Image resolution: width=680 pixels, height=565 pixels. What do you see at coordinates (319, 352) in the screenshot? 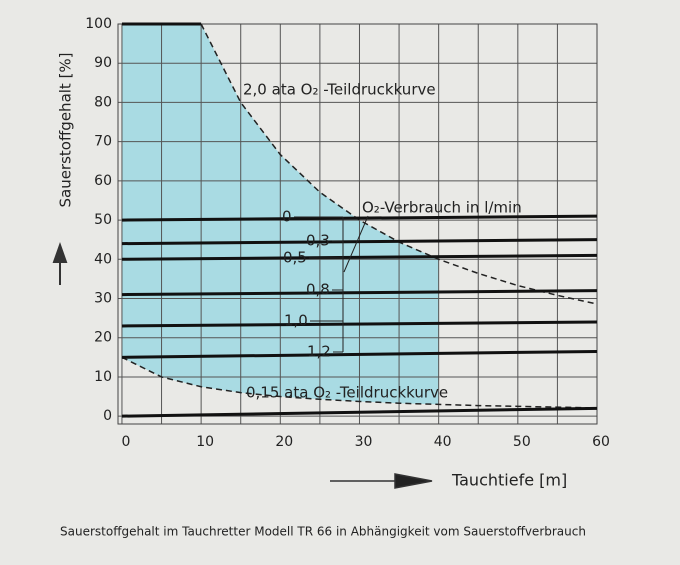
I see `series-label: 1,2` at bounding box center [319, 352].